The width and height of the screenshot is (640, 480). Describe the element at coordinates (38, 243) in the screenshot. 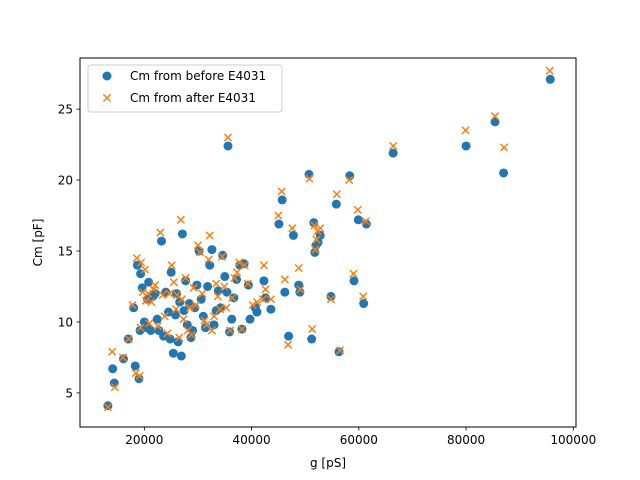

I see `y-axis-label: Cm [pF]` at that location.